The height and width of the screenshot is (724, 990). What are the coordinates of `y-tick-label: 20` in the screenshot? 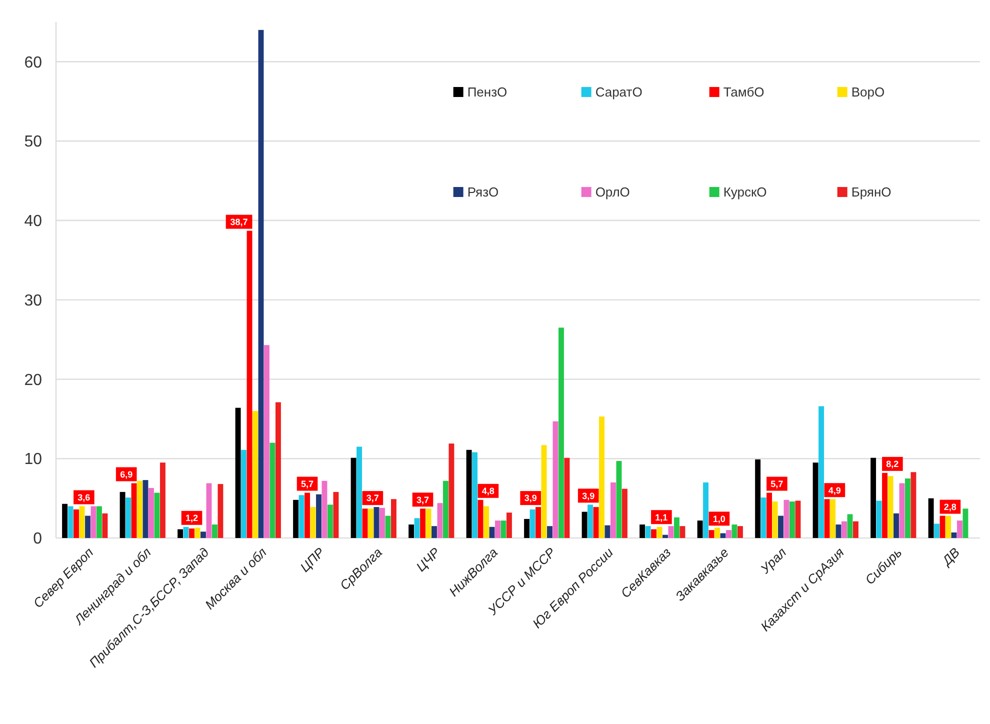 It's located at (33, 380).